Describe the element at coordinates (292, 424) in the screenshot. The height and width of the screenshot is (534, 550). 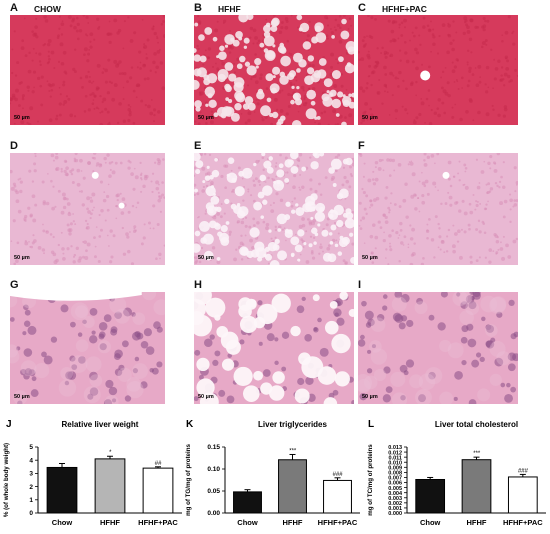
I see `chart-title: Liver triglycerides` at that location.